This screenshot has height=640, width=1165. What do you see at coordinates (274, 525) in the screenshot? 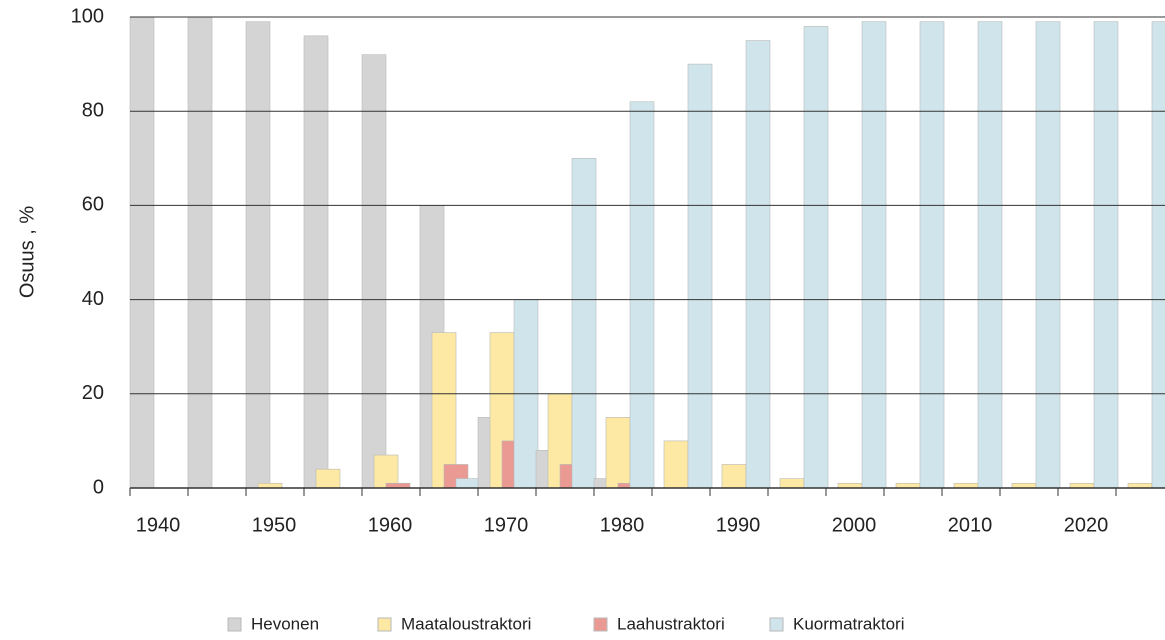
I see `x-tick-label: 1950` at bounding box center [274, 525].